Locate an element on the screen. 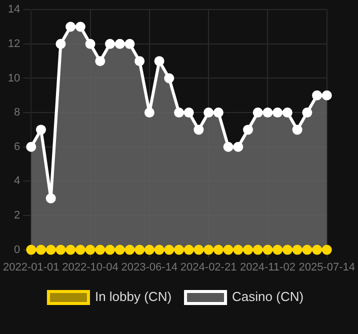 This screenshot has height=334, width=358. x-tick-label: 2024-11-02 is located at coordinates (268, 267).